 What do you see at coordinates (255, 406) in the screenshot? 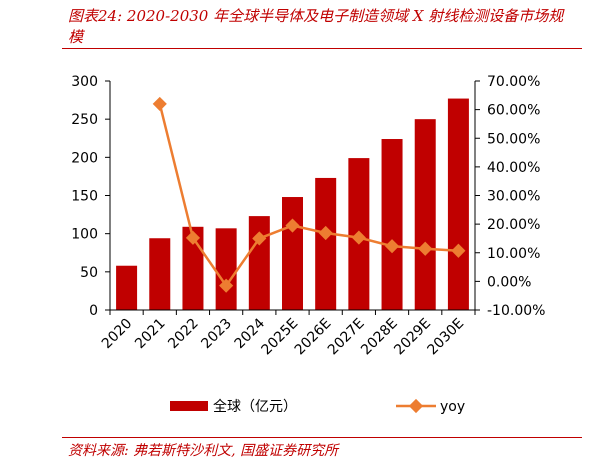
I see `legend-bar-label: 全球（亿元）` at bounding box center [255, 406].